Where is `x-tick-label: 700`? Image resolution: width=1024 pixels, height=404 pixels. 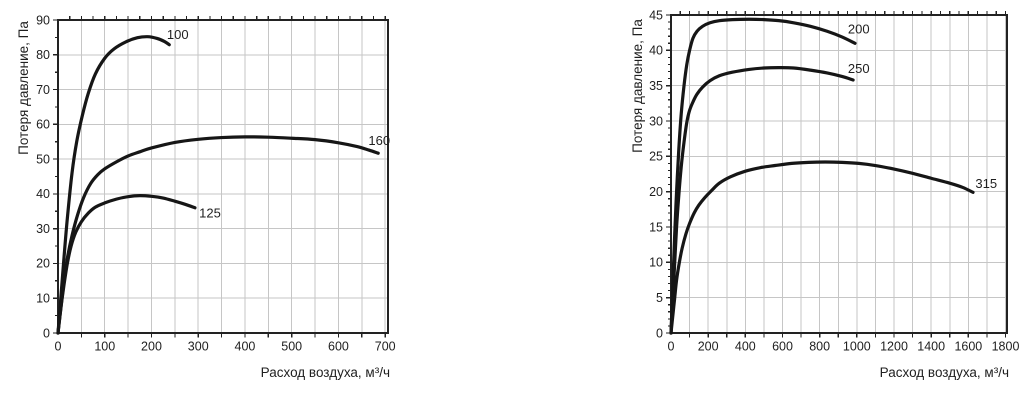 x-tick-label: 700 is located at coordinates (385, 347).